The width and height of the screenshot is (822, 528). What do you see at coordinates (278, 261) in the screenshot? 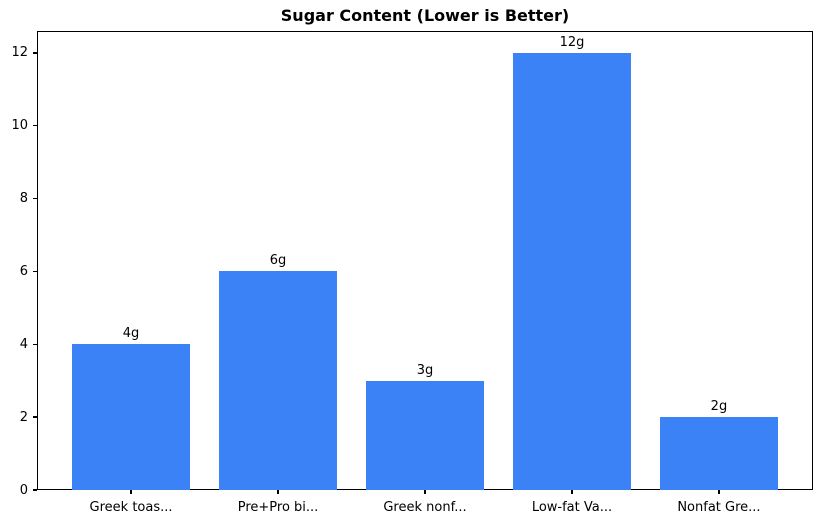
I see `bar-value-label: 6g` at bounding box center [278, 261].